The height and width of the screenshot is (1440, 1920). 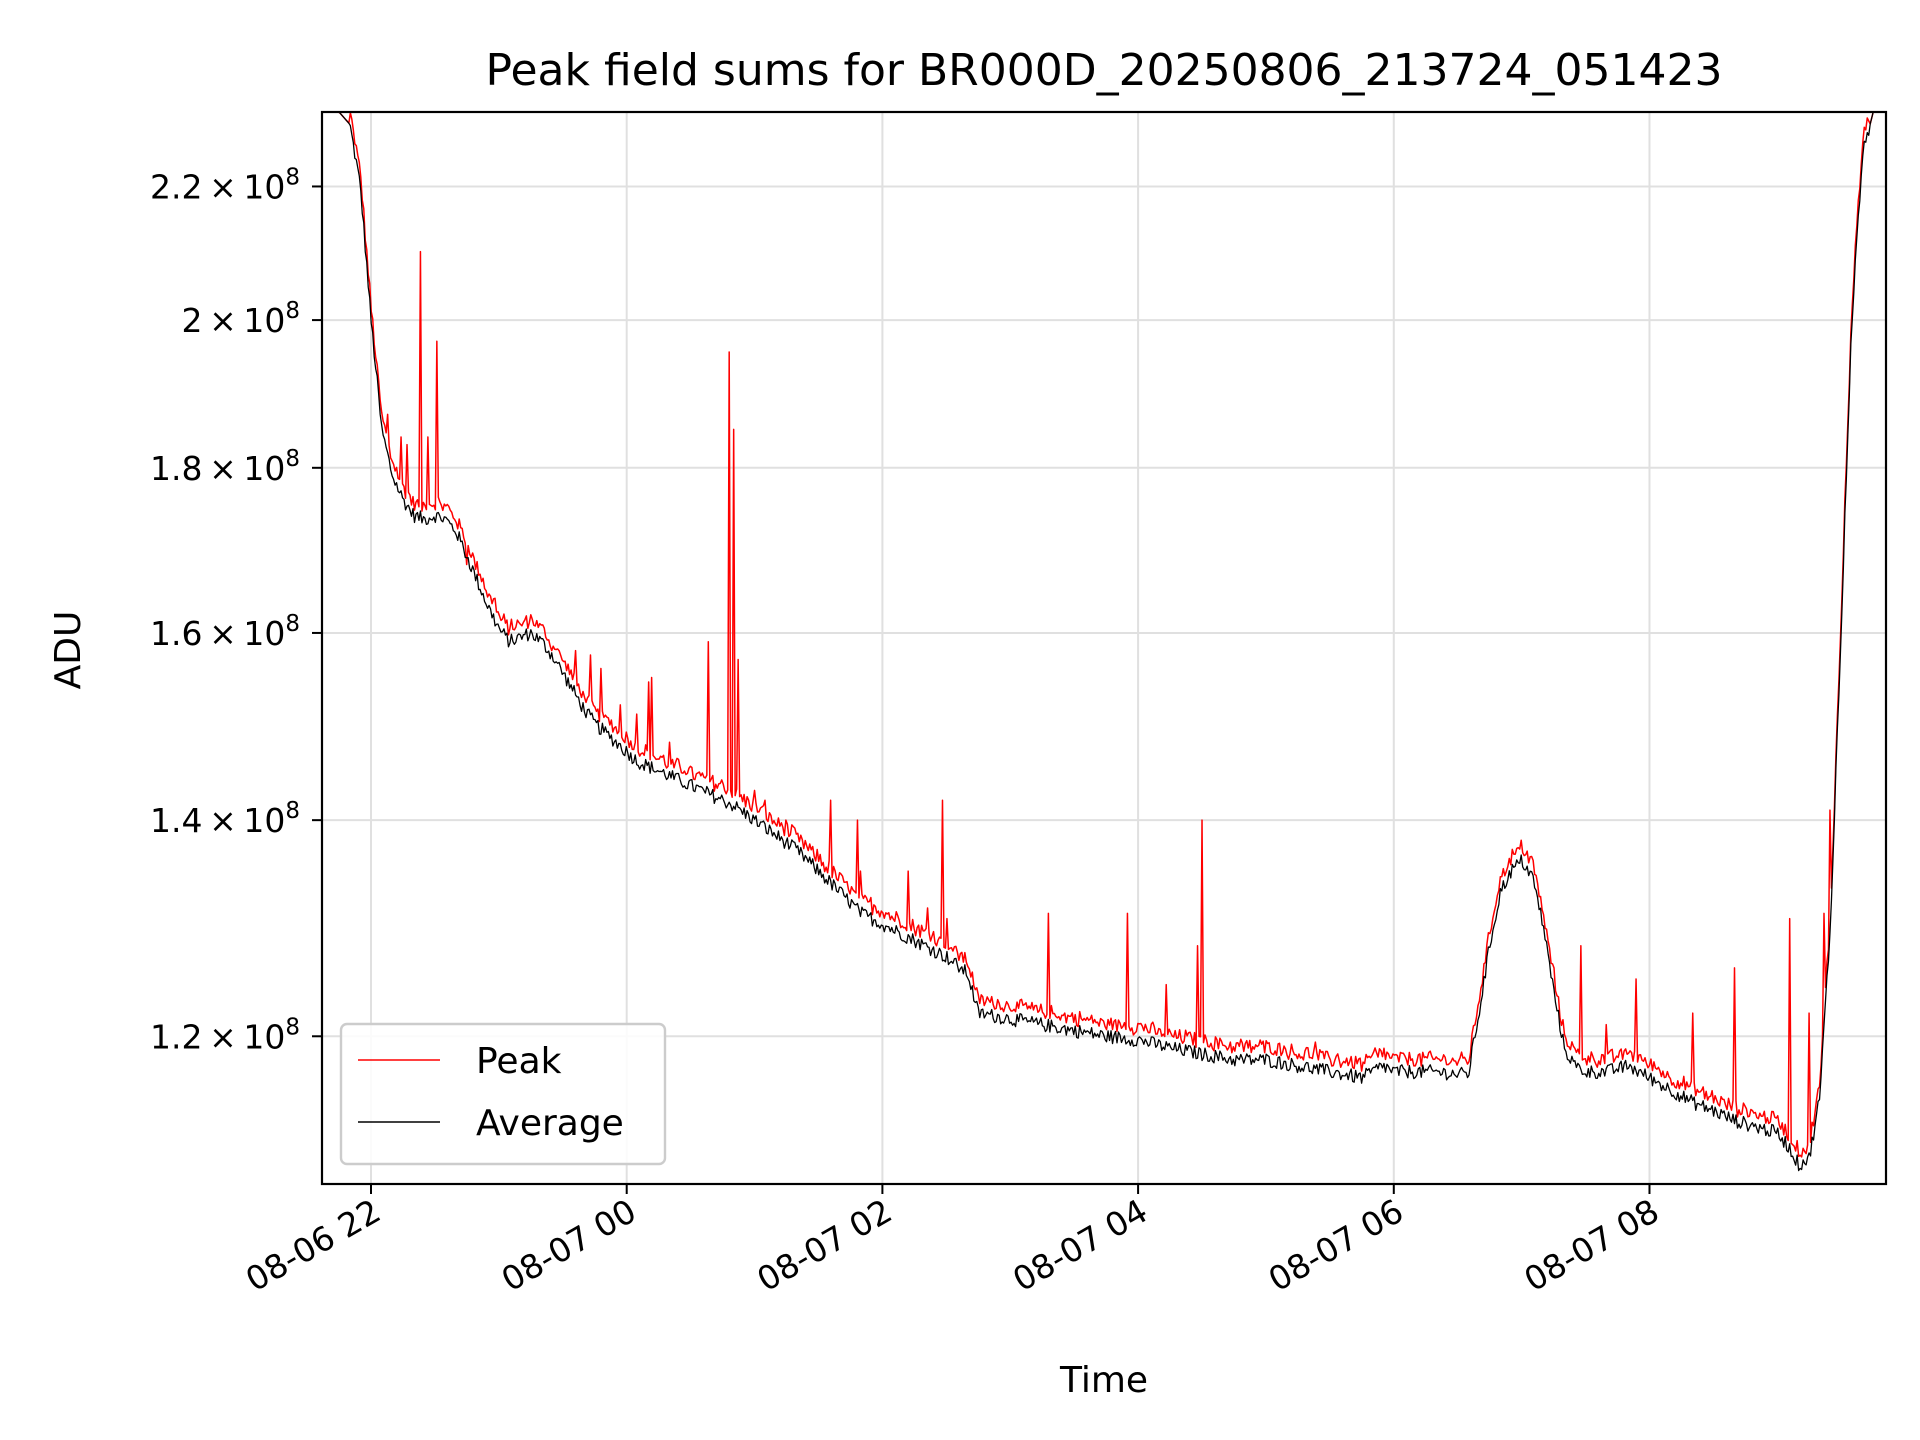 What do you see at coordinates (225, 1035) in the screenshot?
I see `y-tick-label: 1.2 × 108` at bounding box center [225, 1035].